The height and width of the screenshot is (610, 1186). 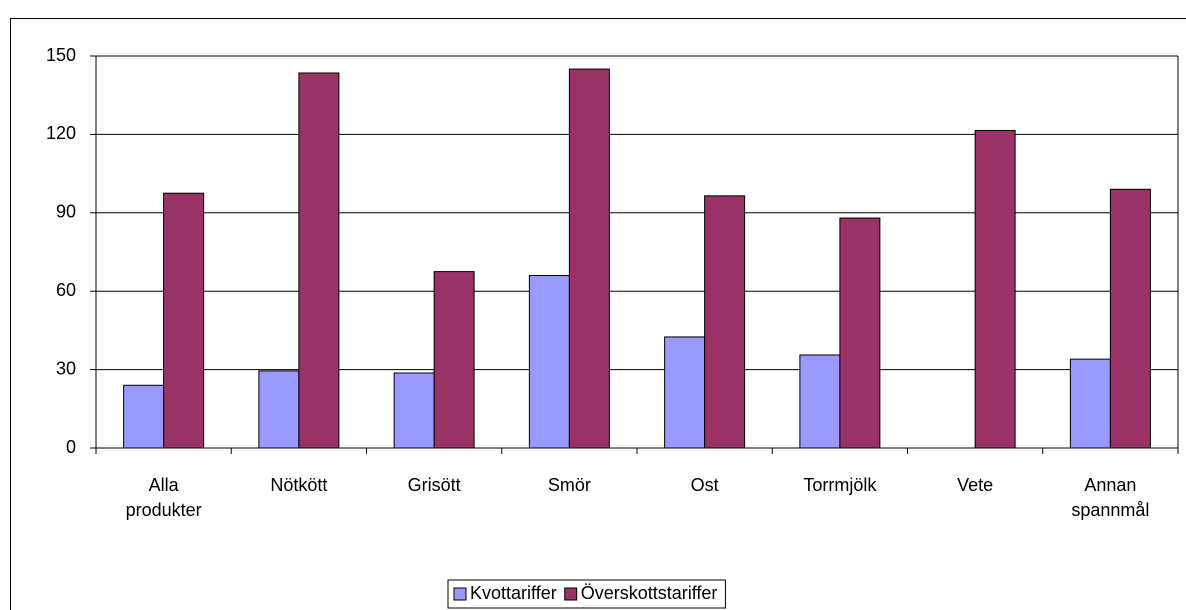 I want to click on x-tick-label: Annan spannmål, so click(x=1110, y=497).